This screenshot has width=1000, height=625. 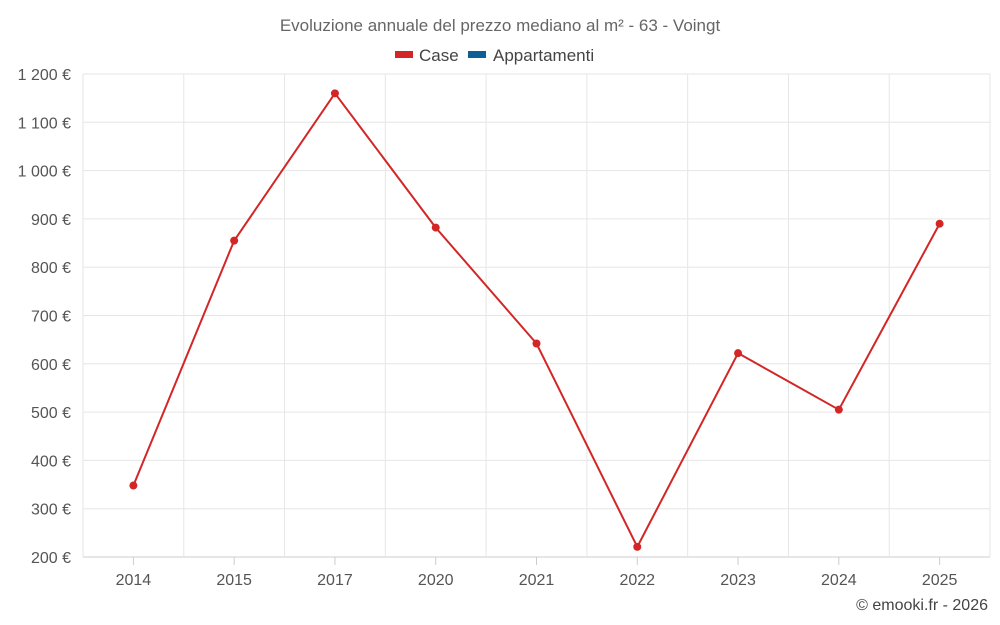 What do you see at coordinates (404, 54) in the screenshot?
I see `legend-swatch-case` at bounding box center [404, 54].